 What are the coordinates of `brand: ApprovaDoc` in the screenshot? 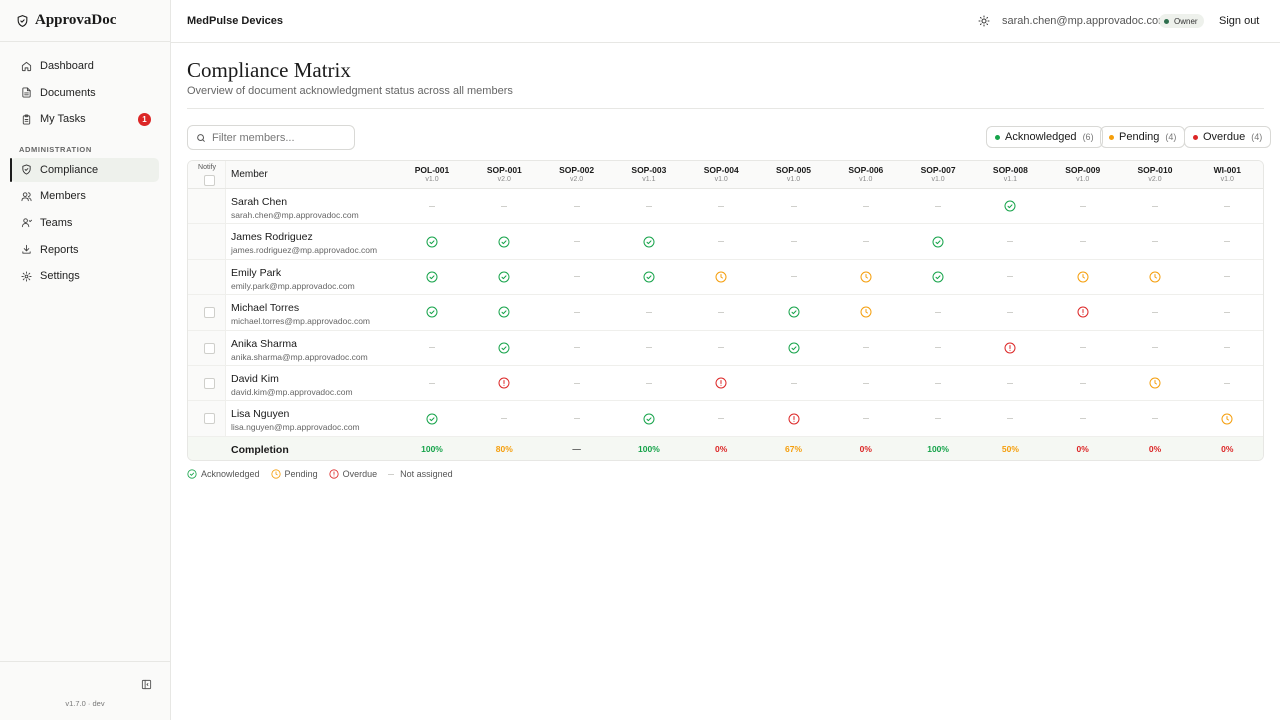 It's located at (85, 21).